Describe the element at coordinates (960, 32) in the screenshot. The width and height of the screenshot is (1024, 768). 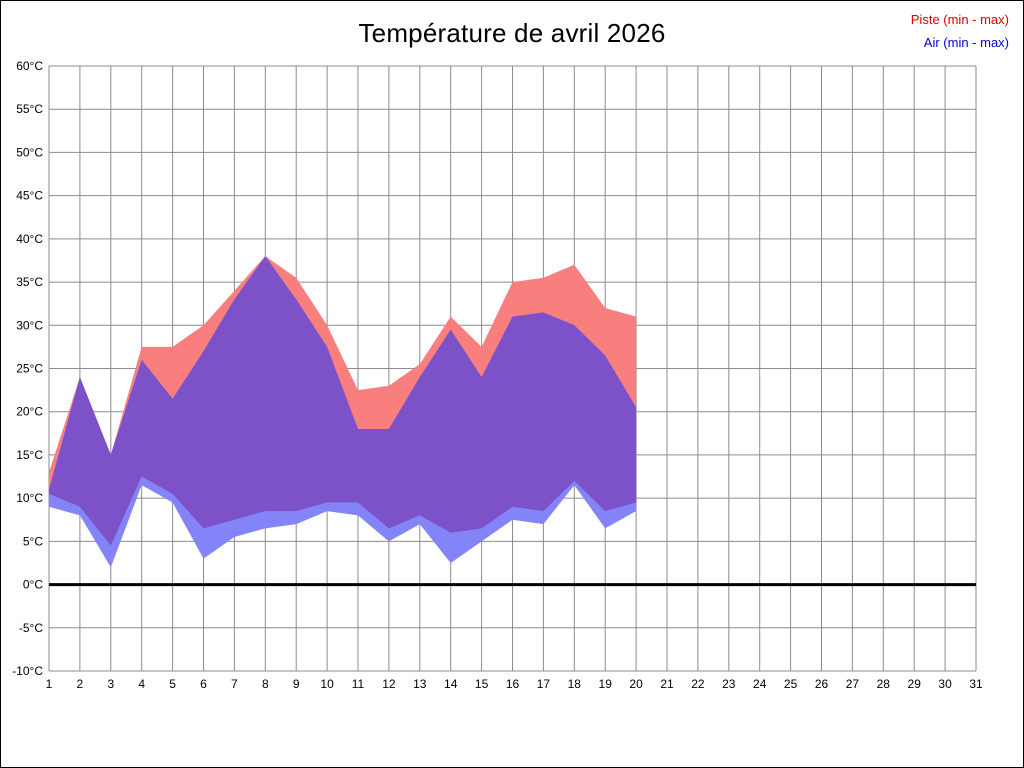
I see `legend: Piste (min - max) Air (min - max)` at that location.